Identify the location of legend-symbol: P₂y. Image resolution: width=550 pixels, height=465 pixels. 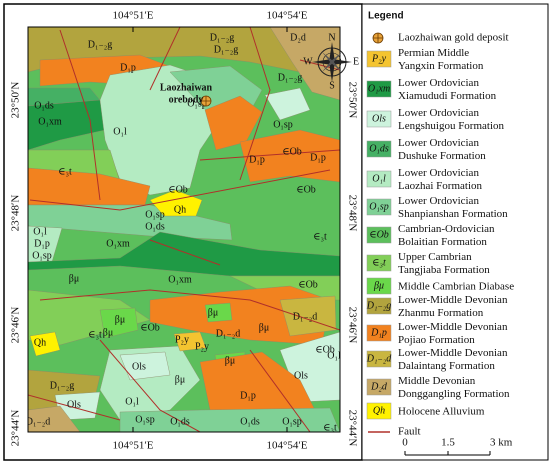
(379, 58).